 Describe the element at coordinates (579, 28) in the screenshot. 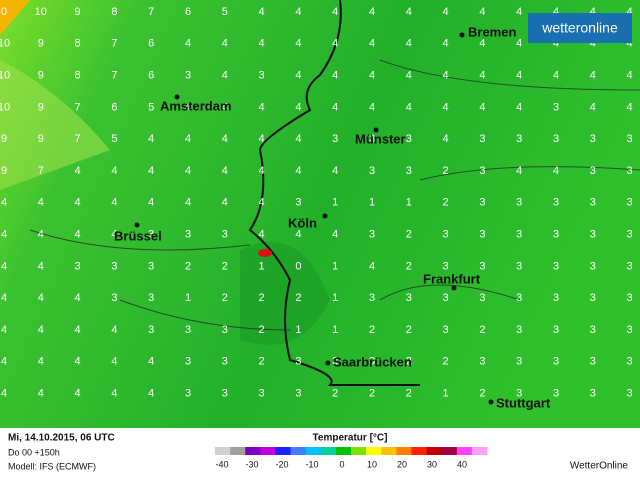

I see `logo: wetteronline` at that location.